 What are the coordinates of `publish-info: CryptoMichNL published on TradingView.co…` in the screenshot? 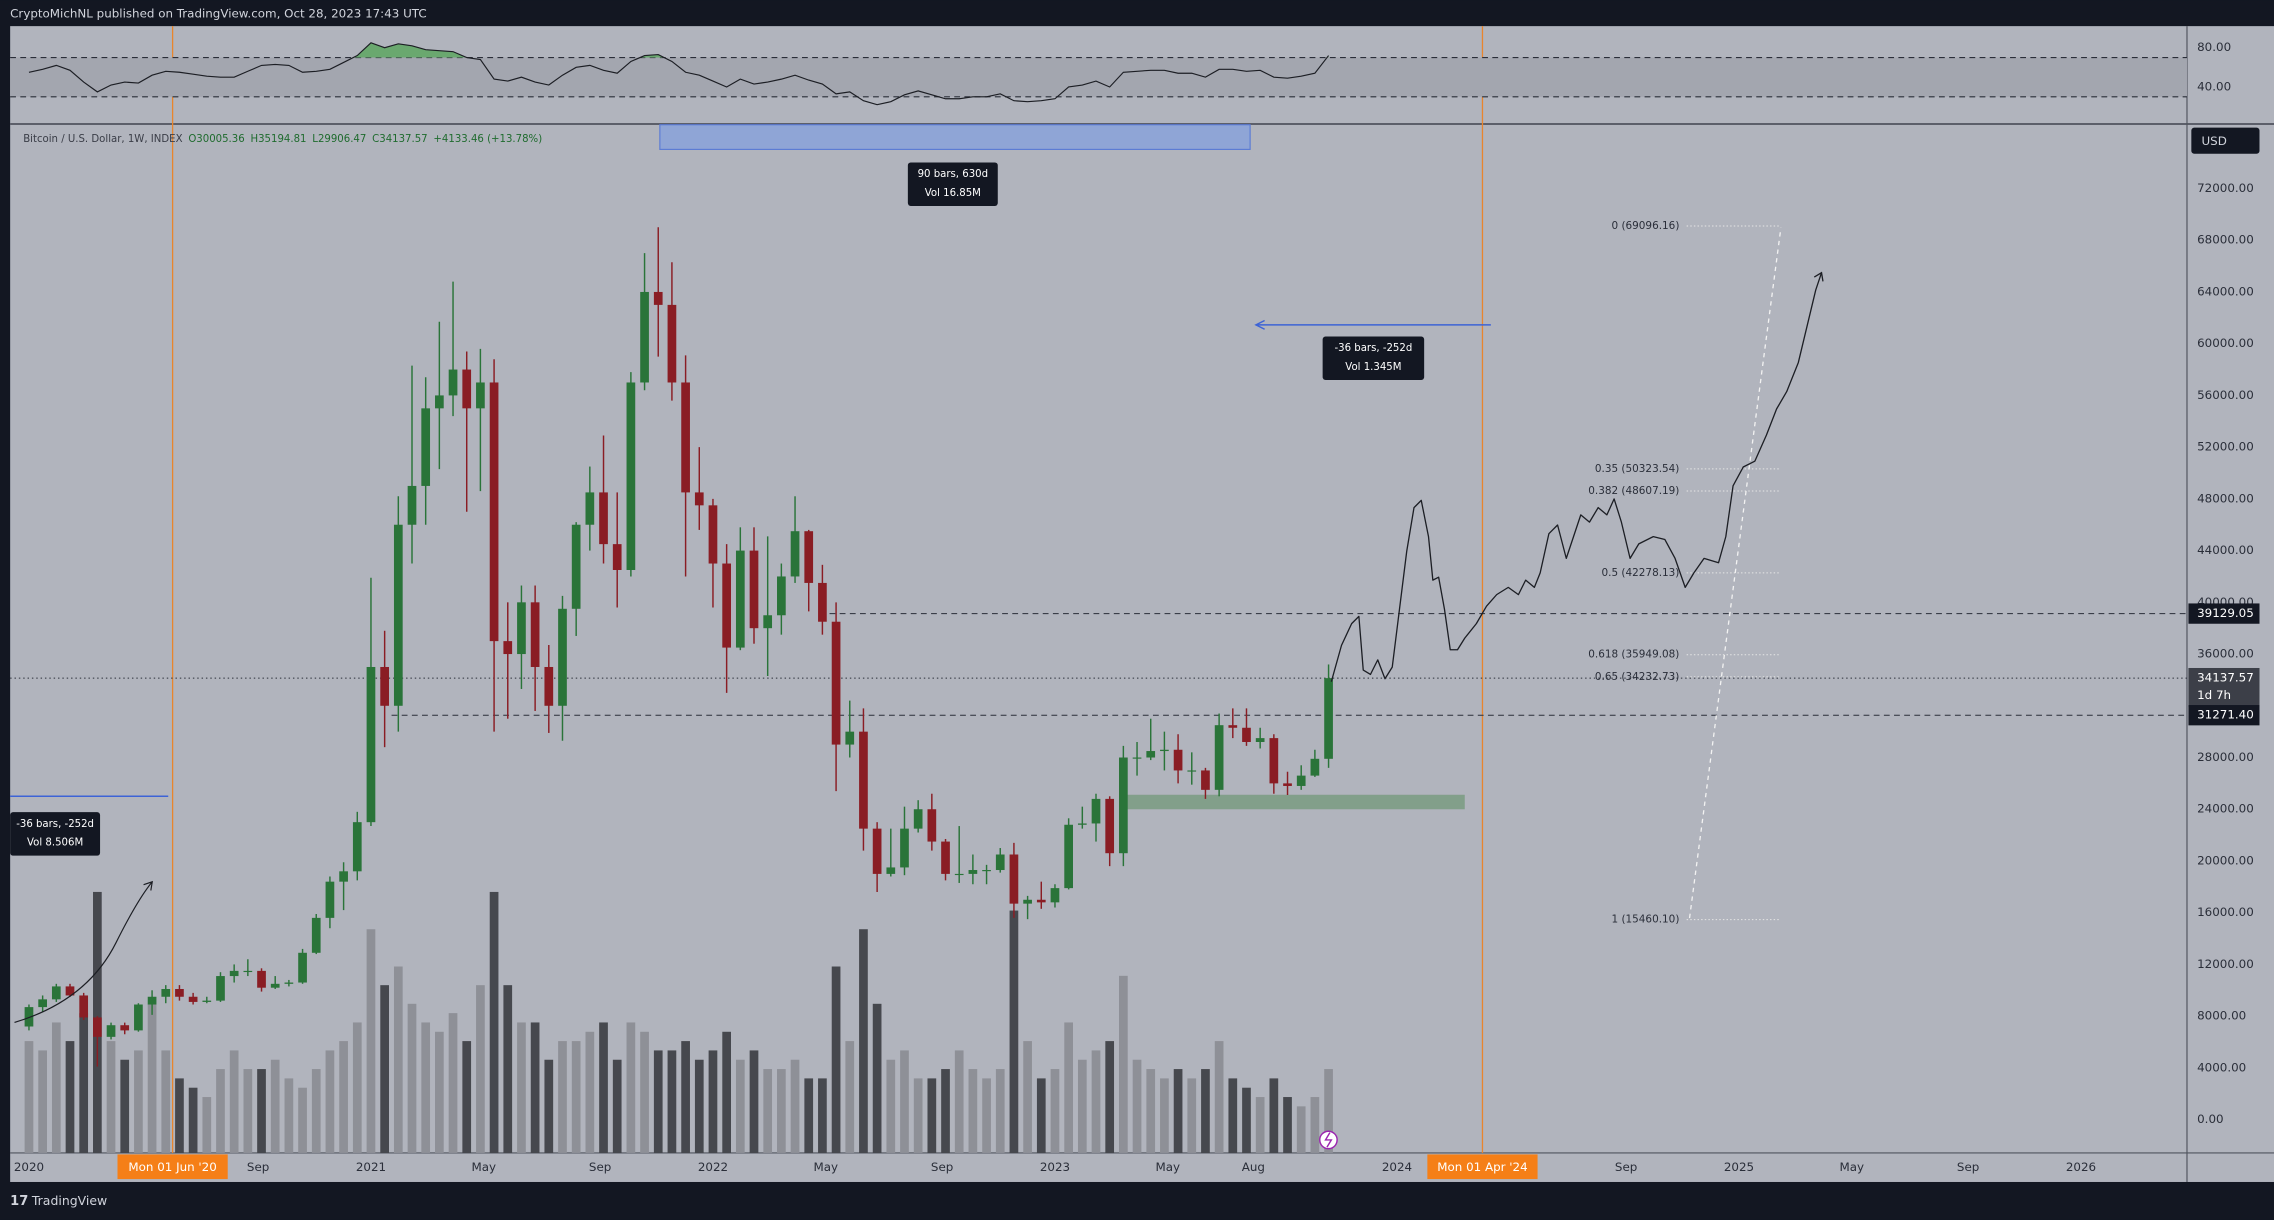 It's located at (218, 13).